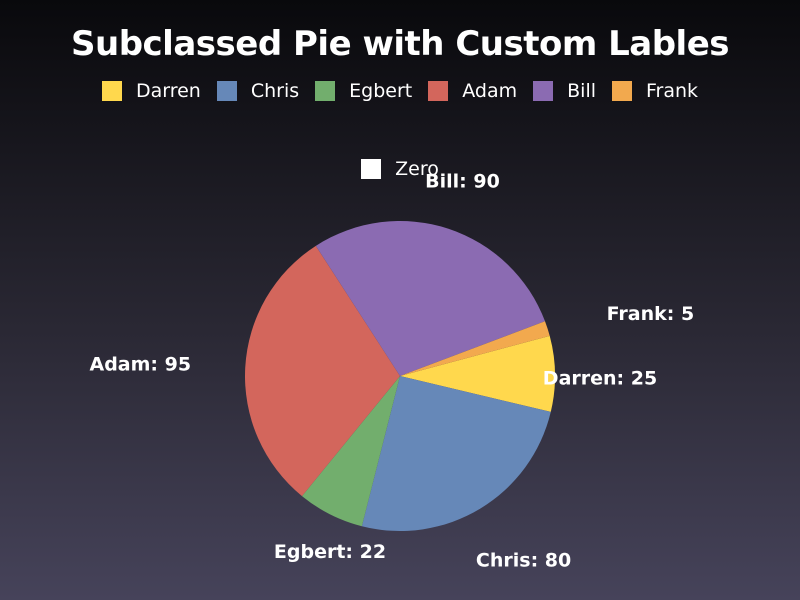 The image size is (800, 600). What do you see at coordinates (111, 91) in the screenshot?
I see `legend-swatch-darren` at bounding box center [111, 91].